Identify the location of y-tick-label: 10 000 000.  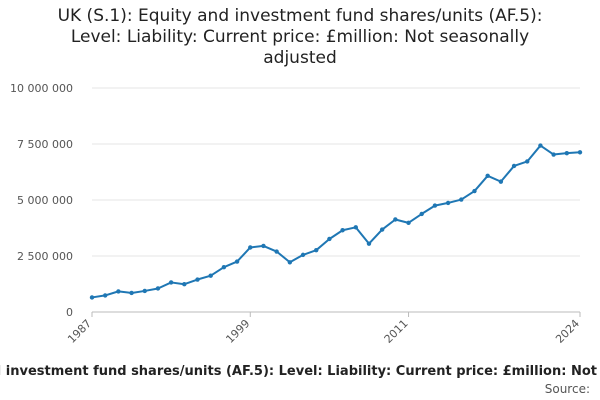
(41, 88).